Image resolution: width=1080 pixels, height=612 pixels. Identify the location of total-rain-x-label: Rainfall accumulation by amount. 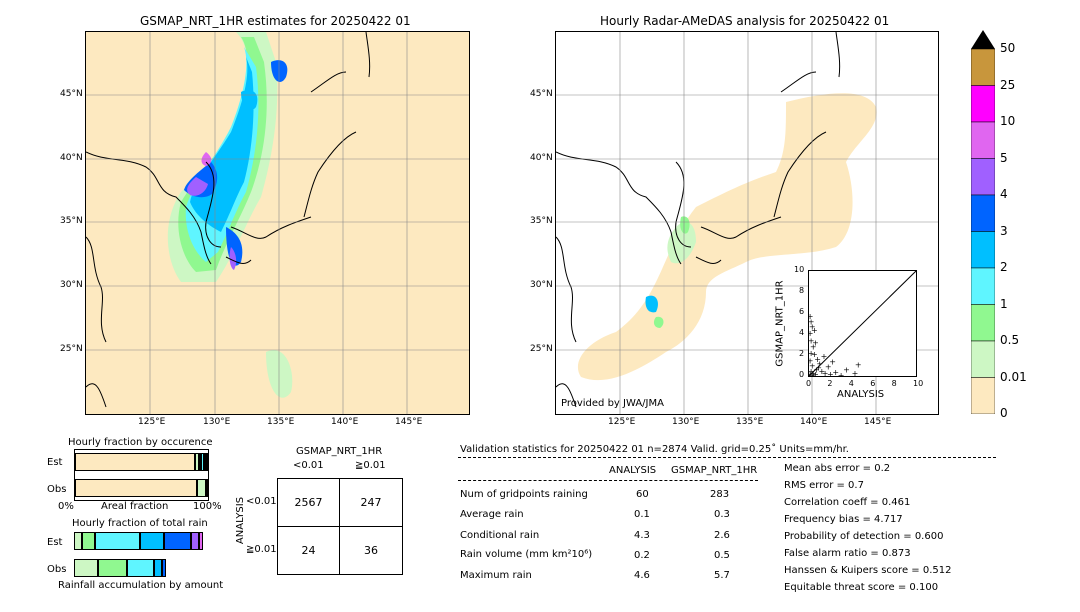
(141, 585).